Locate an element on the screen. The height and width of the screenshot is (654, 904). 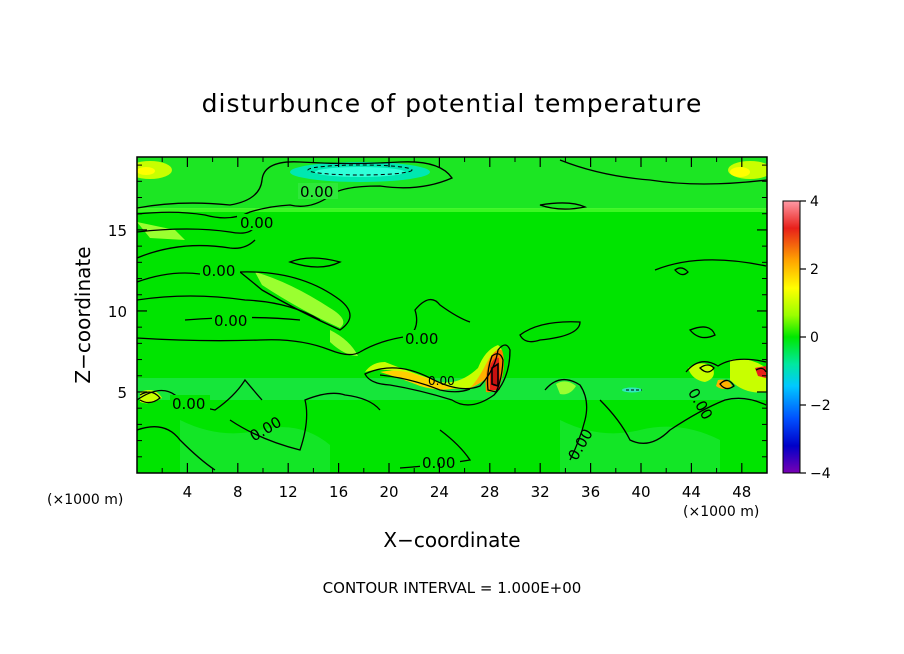
y-tick-label: 5 is located at coordinates (122, 393).